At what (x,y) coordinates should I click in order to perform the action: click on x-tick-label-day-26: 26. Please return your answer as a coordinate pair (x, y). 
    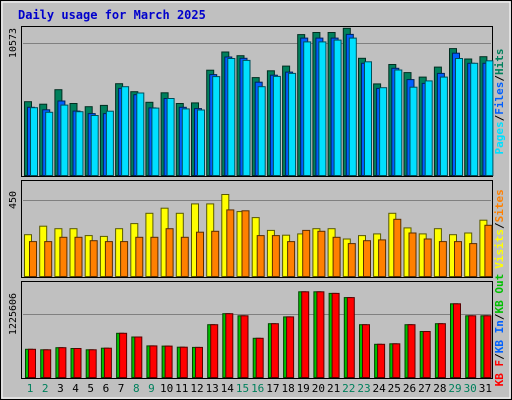
    Looking at the image, I should click on (409, 388).